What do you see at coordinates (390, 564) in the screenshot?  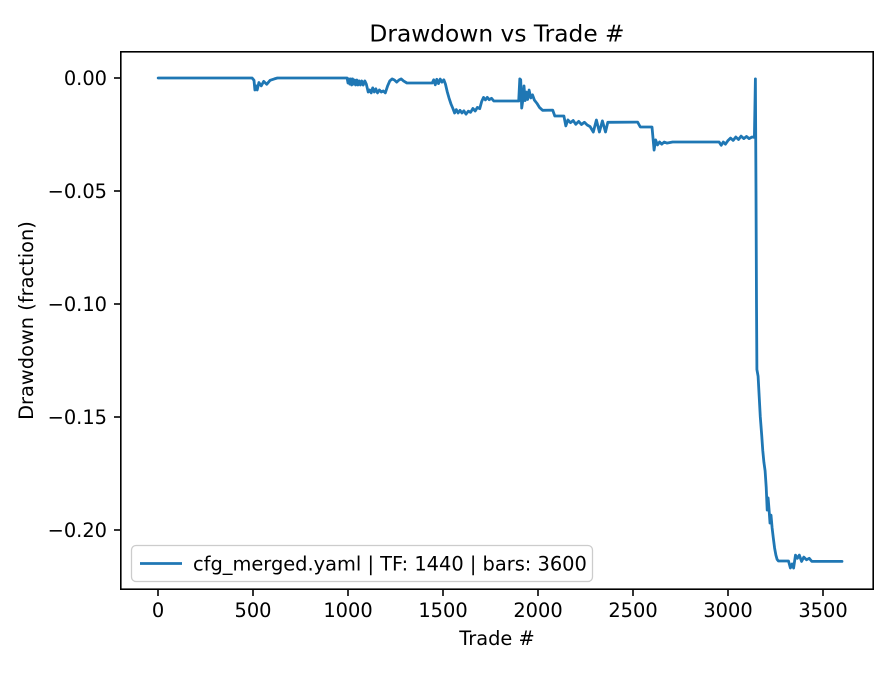 I see `legend-label: cfg_merged.yaml | TF: 1440 | bars: 3600` at bounding box center [390, 564].